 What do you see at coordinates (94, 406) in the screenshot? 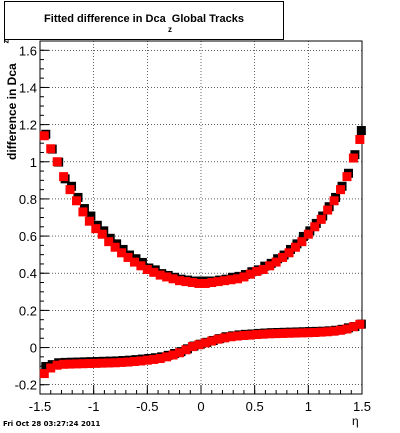
I see `x-tick-label: -1` at bounding box center [94, 406].